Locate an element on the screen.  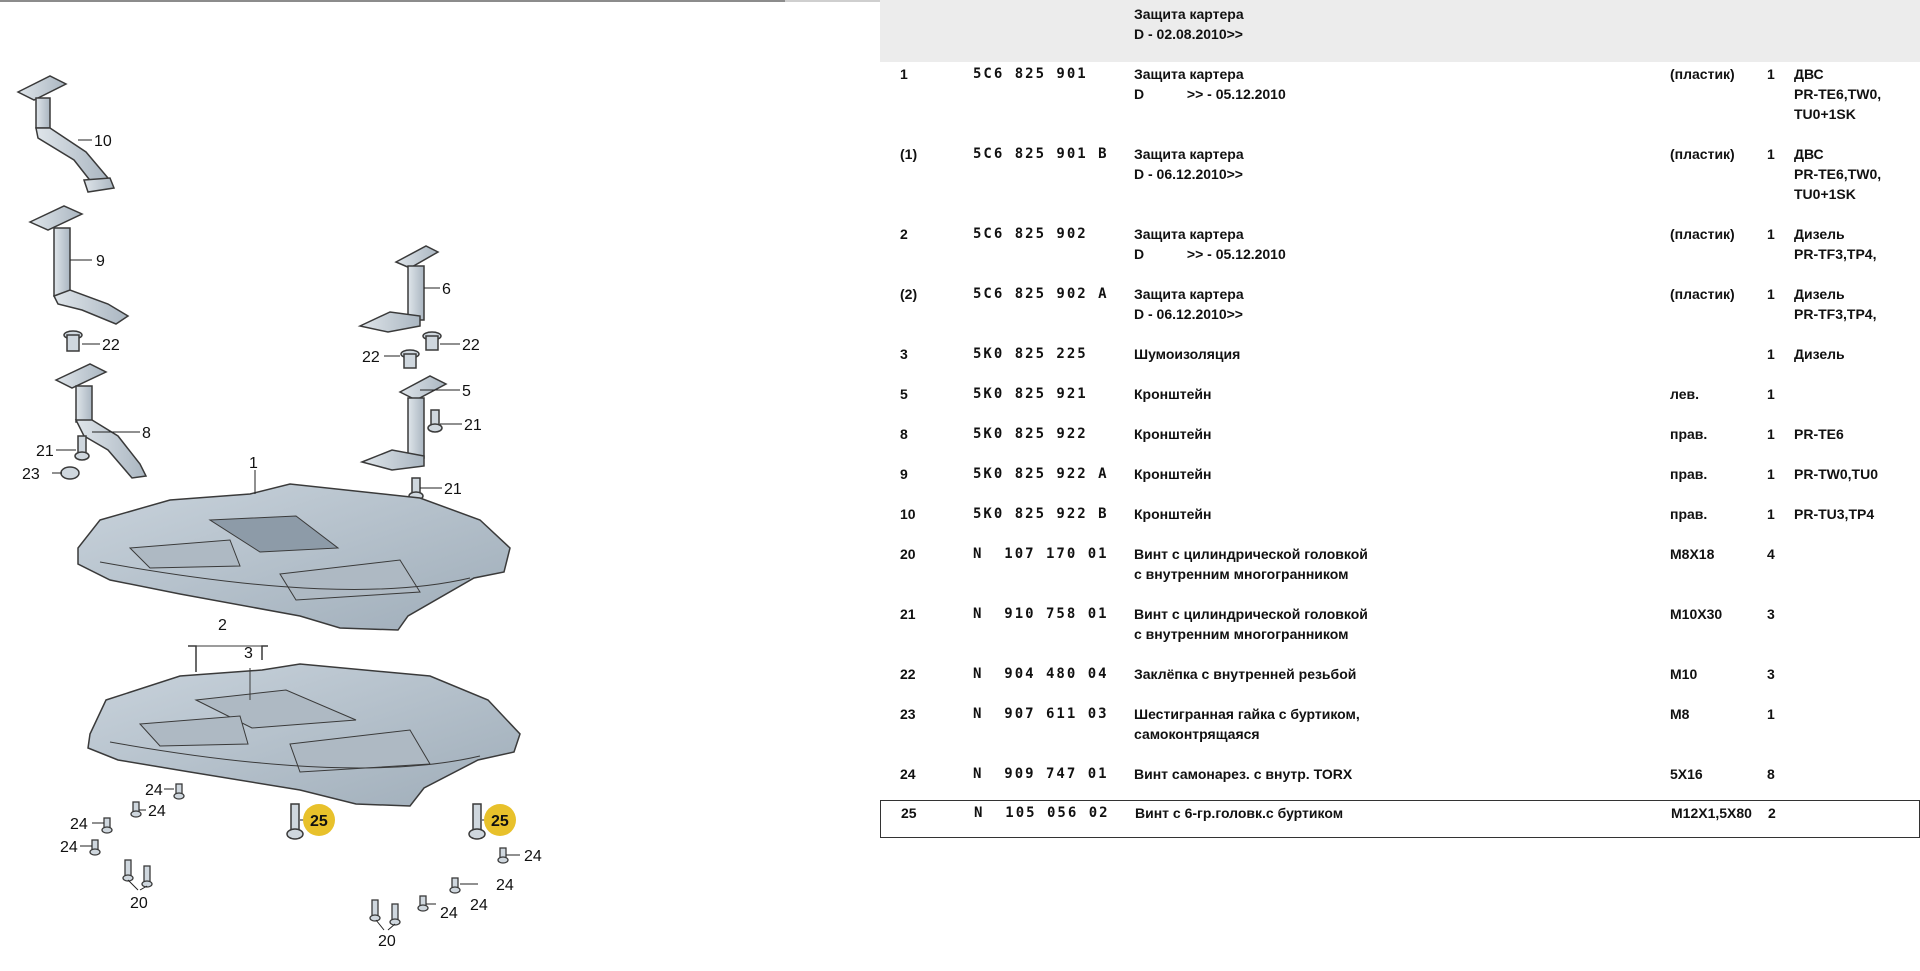
cell-part-number: 5K0 825 225 is located at coordinates (1030, 354).